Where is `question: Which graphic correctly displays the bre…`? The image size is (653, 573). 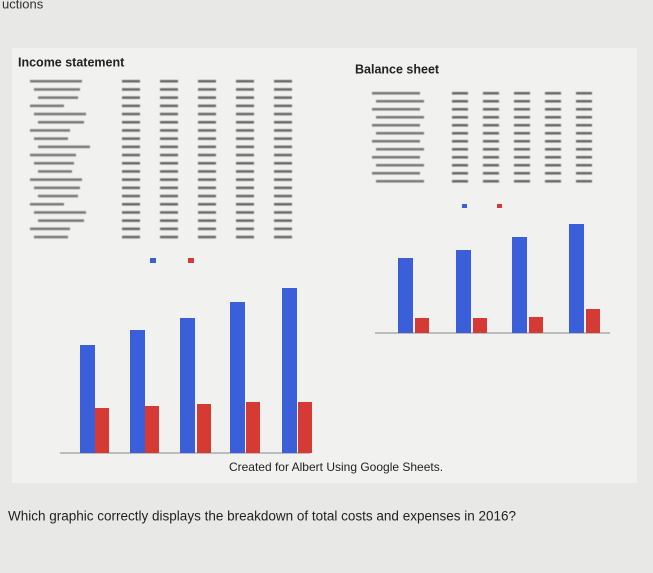 question: Which graphic correctly displays the bre… is located at coordinates (262, 516).